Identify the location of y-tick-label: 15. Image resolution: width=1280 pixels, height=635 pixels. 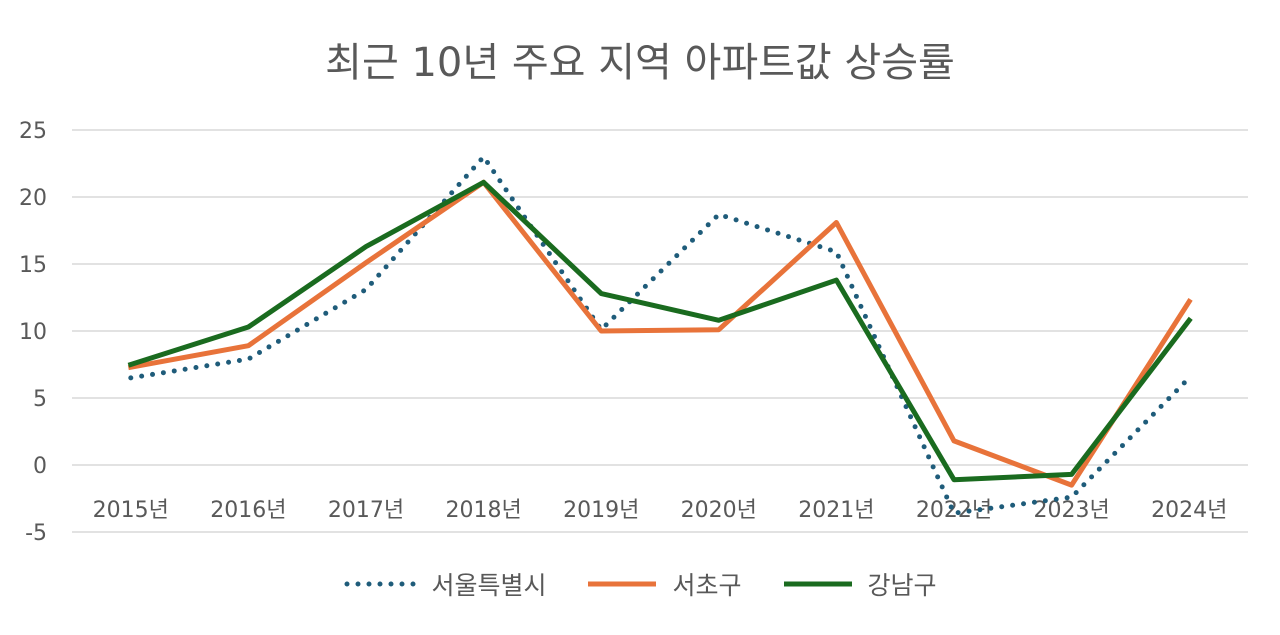
(33, 265).